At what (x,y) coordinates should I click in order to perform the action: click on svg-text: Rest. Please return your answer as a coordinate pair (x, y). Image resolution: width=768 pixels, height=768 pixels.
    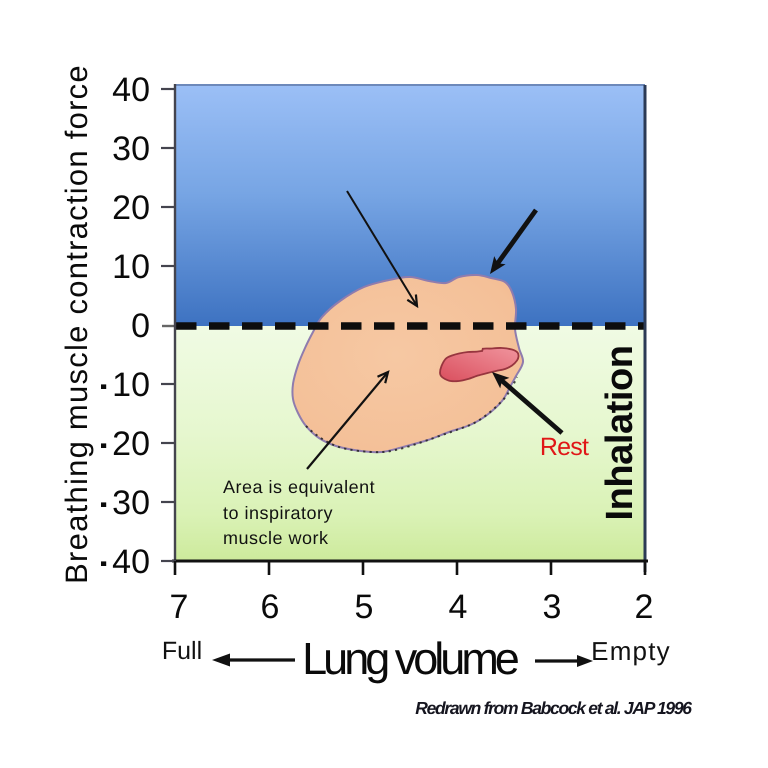
    Looking at the image, I should click on (564, 447).